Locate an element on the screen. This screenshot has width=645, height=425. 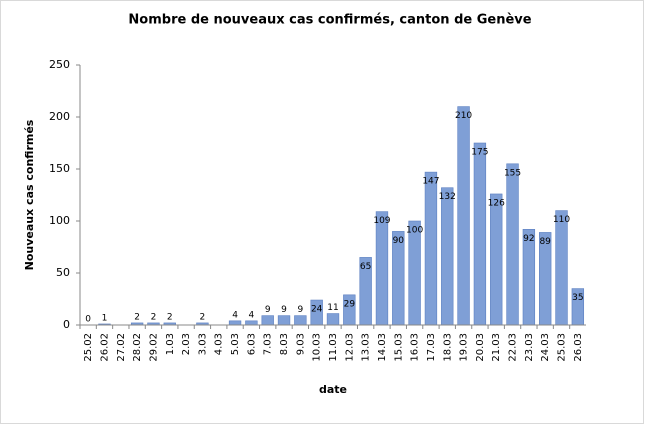
data-label: 210 is located at coordinates (463, 116).